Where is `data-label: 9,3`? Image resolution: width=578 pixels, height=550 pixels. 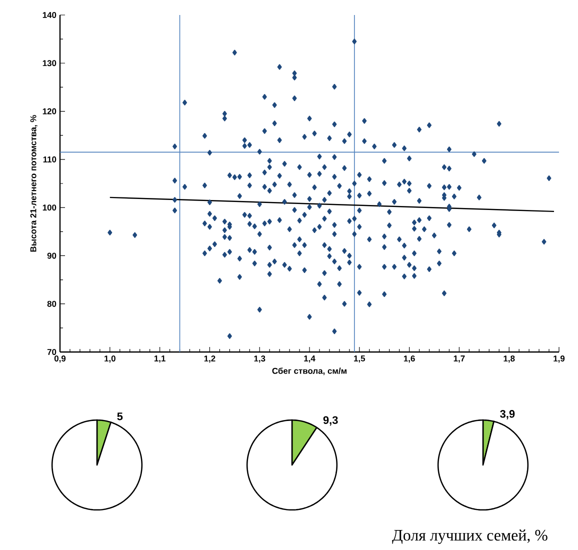
data-label: 9,3 is located at coordinates (330, 421).